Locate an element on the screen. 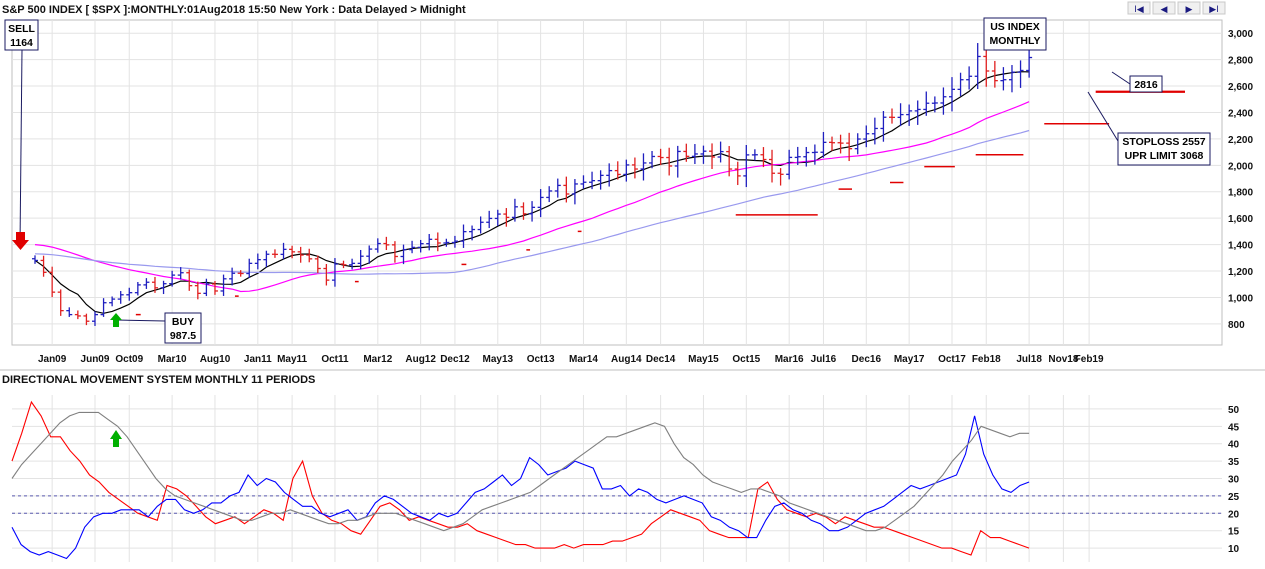 This screenshot has width=1265, height=569. dmi-y-tick-label: 45 is located at coordinates (1234, 427).